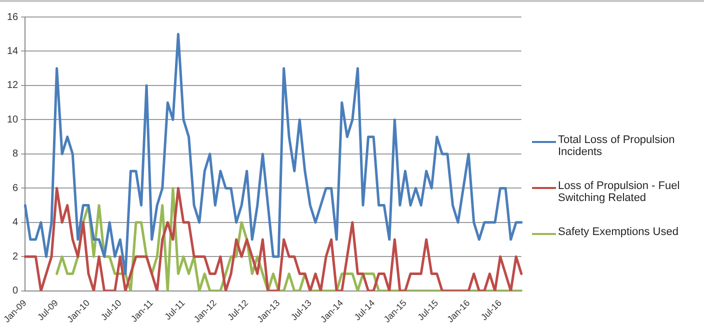 The height and width of the screenshot is (328, 704). What do you see at coordinates (13, 120) in the screenshot?
I see `y-tick-label: 10` at bounding box center [13, 120].